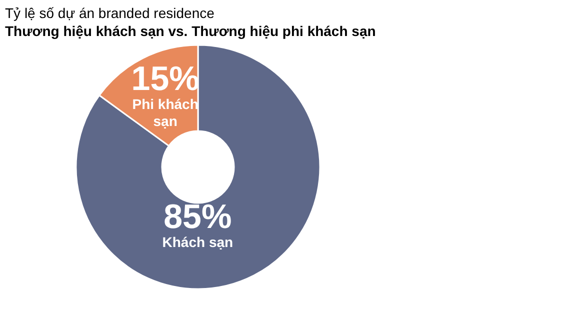 Image resolution: width=587 pixels, height=323 pixels. I want to click on slice-label: Khách sạn, so click(198, 242).